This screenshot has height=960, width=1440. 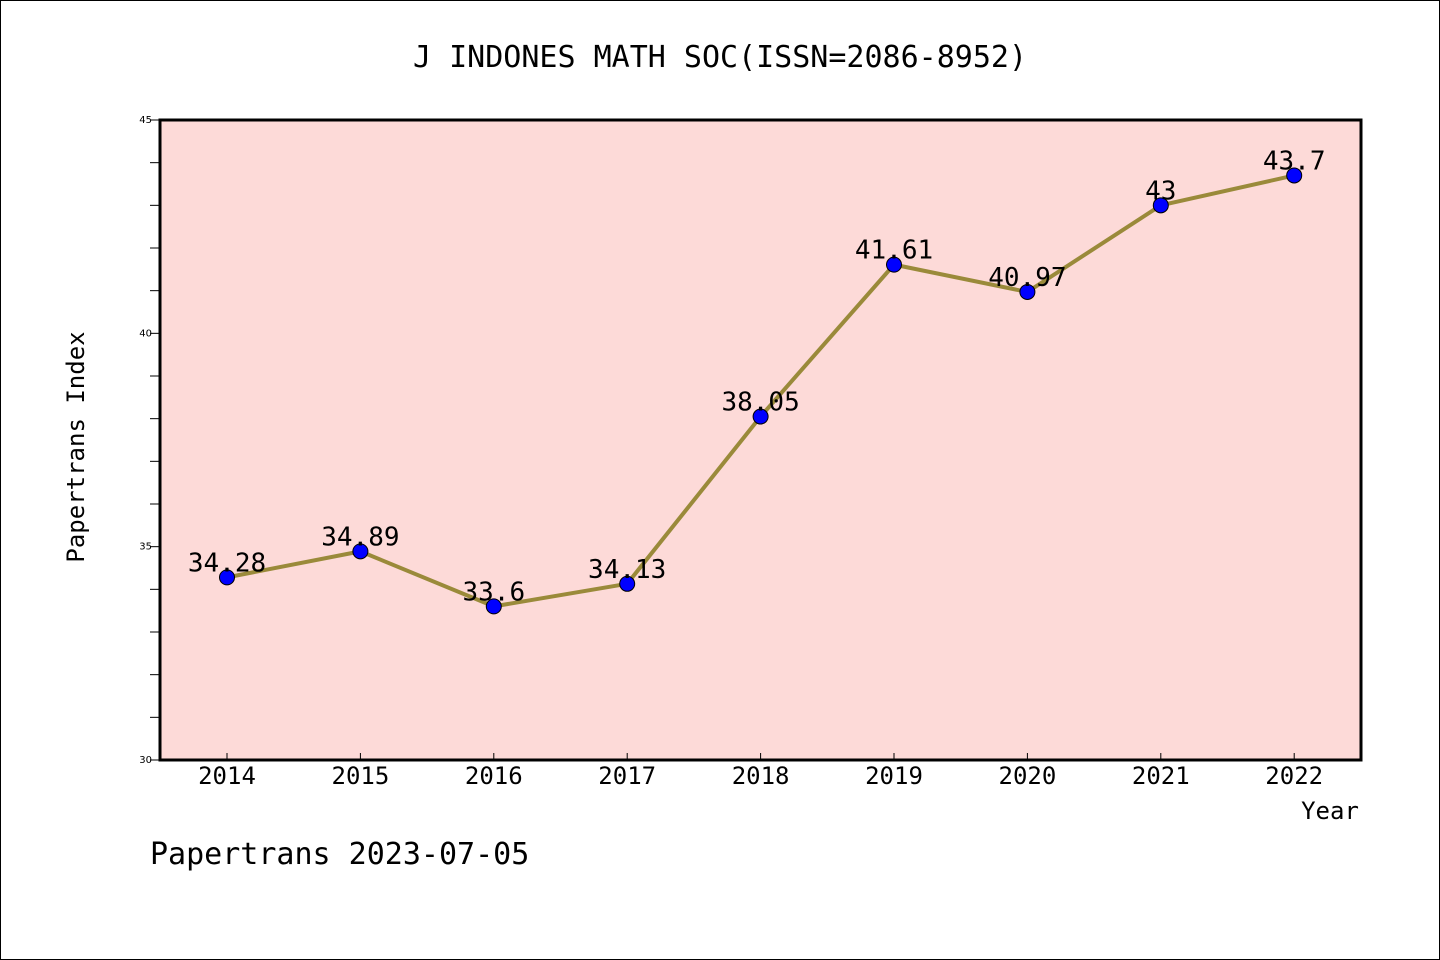 I want to click on x-tick-label: 2014, so click(x=227, y=776).